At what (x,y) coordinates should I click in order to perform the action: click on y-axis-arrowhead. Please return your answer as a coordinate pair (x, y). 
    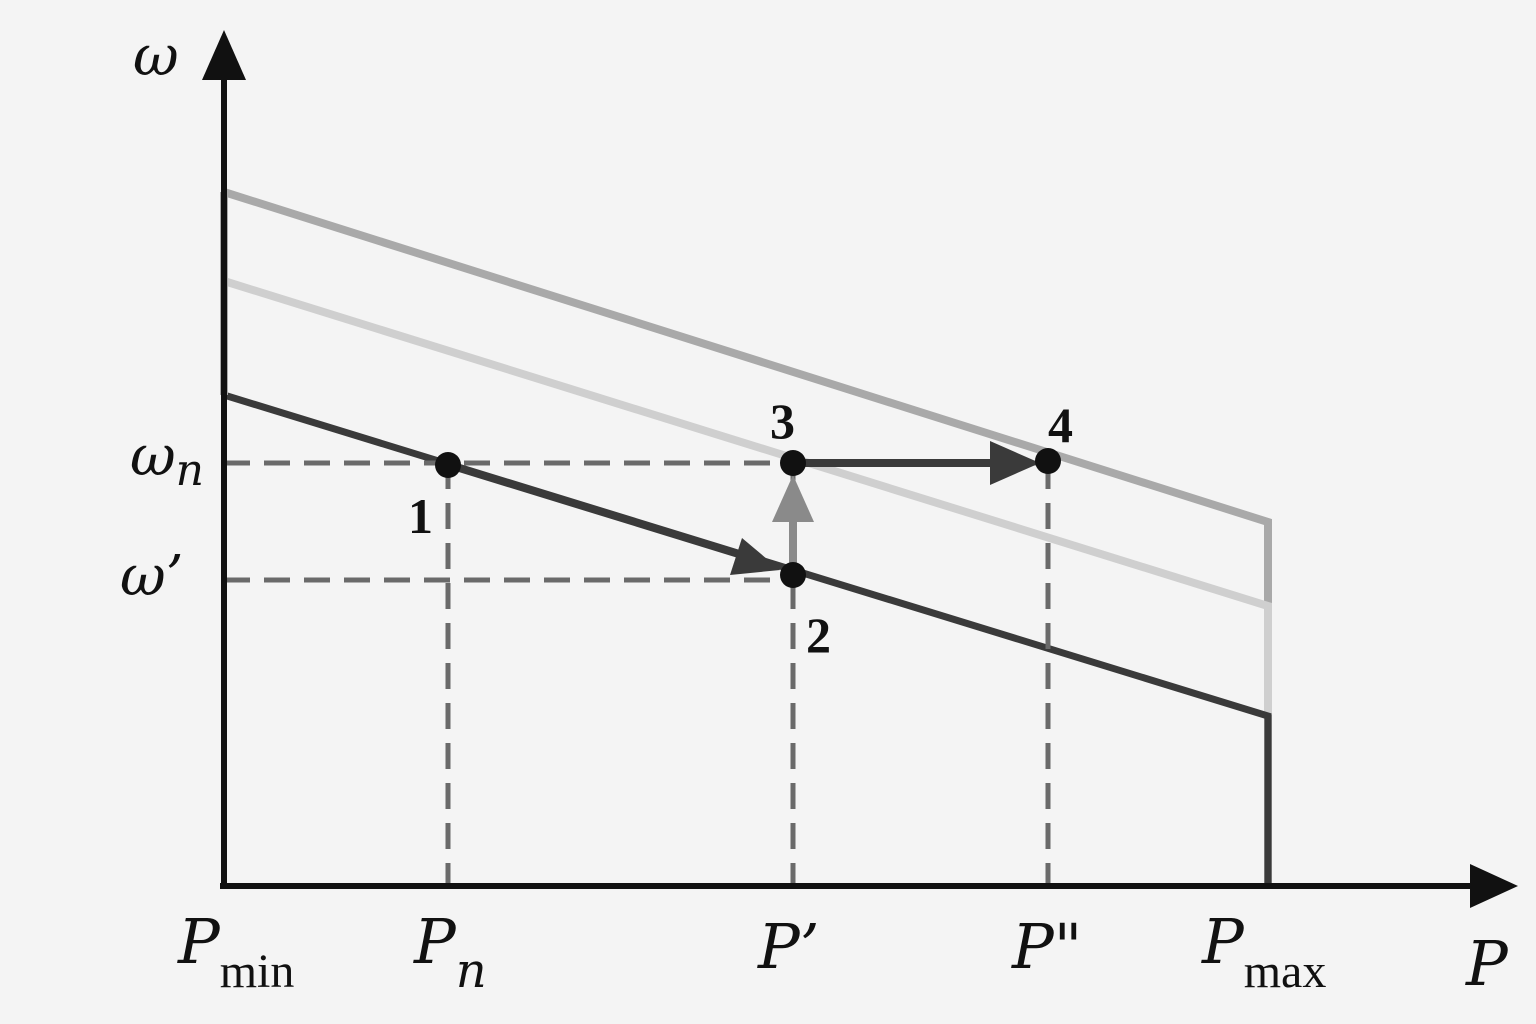
    Looking at the image, I should click on (224, 55).